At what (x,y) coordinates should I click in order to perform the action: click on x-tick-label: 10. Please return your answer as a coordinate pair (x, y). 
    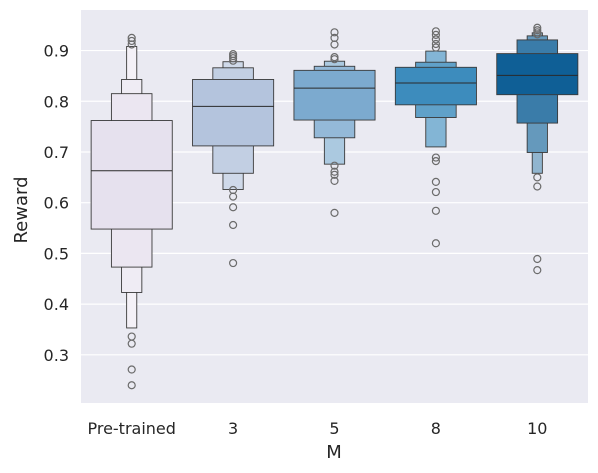
    Looking at the image, I should click on (537, 428).